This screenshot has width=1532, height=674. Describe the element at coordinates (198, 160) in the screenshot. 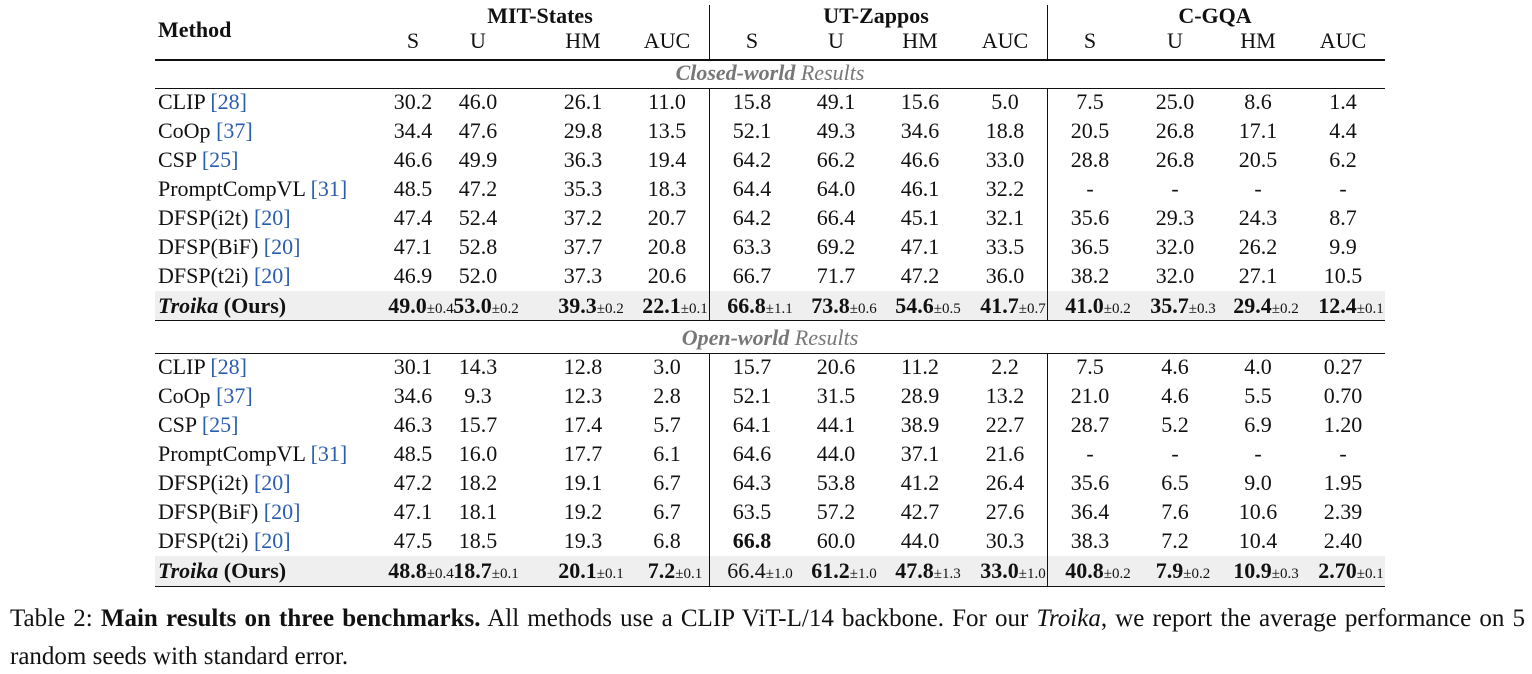

I see `method-cell: CSP [25]` at that location.